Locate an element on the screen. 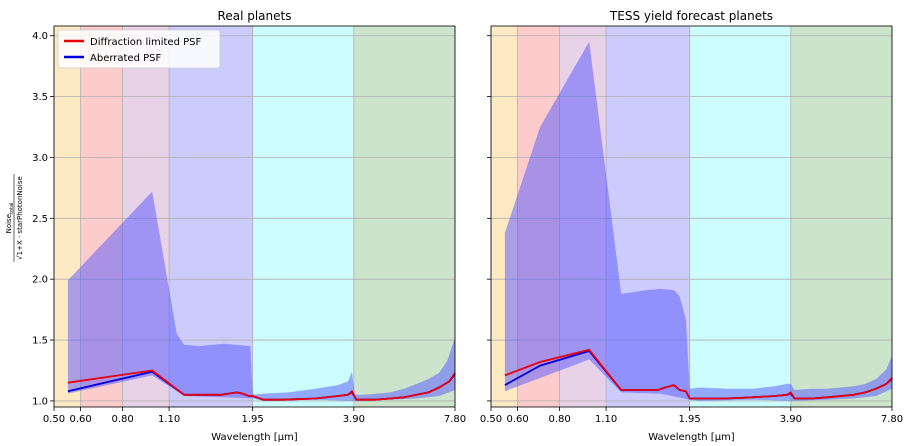 This screenshot has width=909, height=446. y-axis-label: Noisetotal √1+X · starPhotonNoise is located at coordinates (14, 218).